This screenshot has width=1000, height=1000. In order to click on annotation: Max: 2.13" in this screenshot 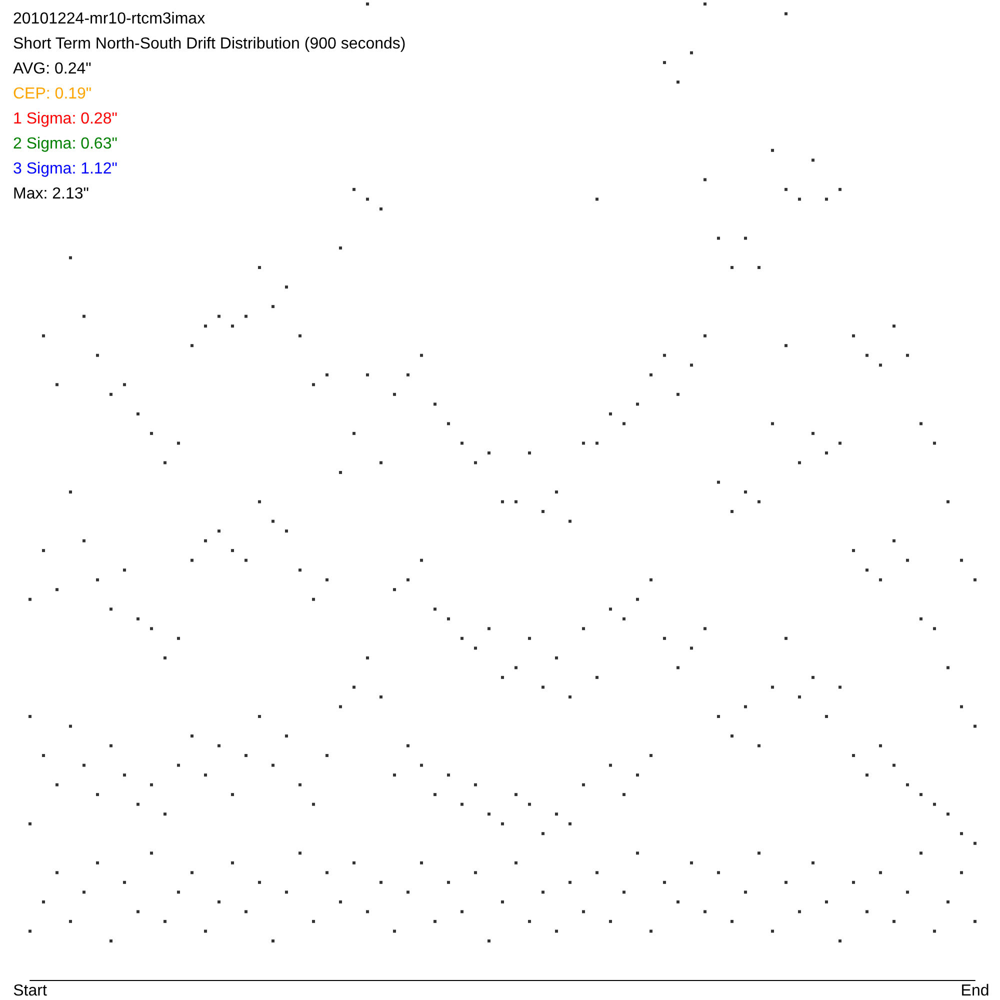, I will do `click(51, 194)`.